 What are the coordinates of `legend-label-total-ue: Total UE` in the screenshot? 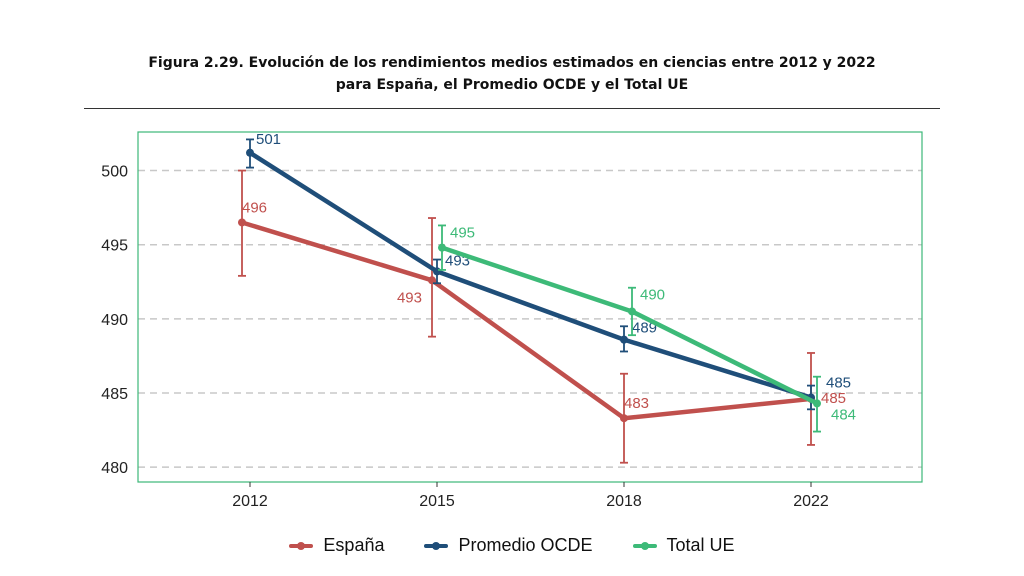 It's located at (700, 545).